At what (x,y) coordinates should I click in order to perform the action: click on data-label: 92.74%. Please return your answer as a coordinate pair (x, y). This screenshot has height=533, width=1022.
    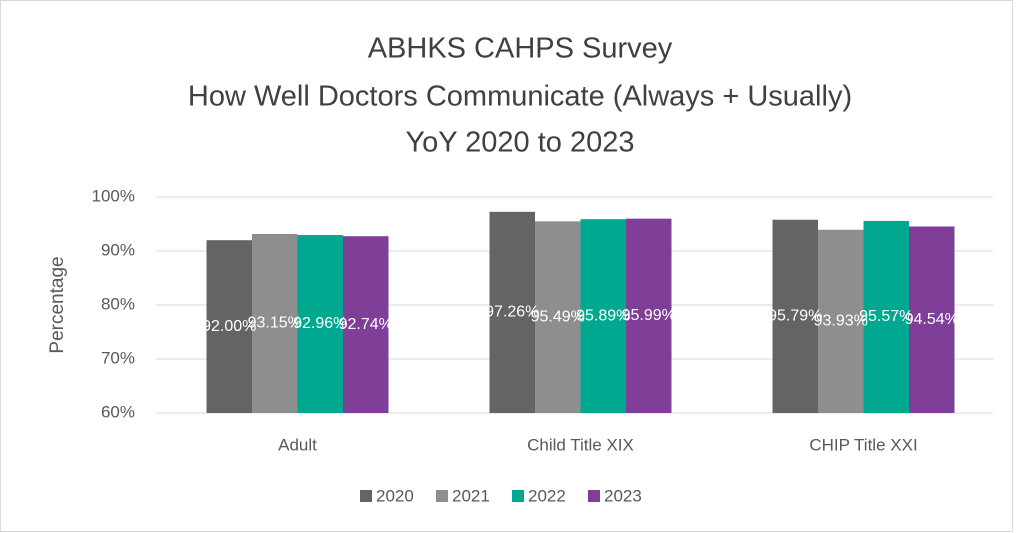
    Looking at the image, I should click on (366, 324).